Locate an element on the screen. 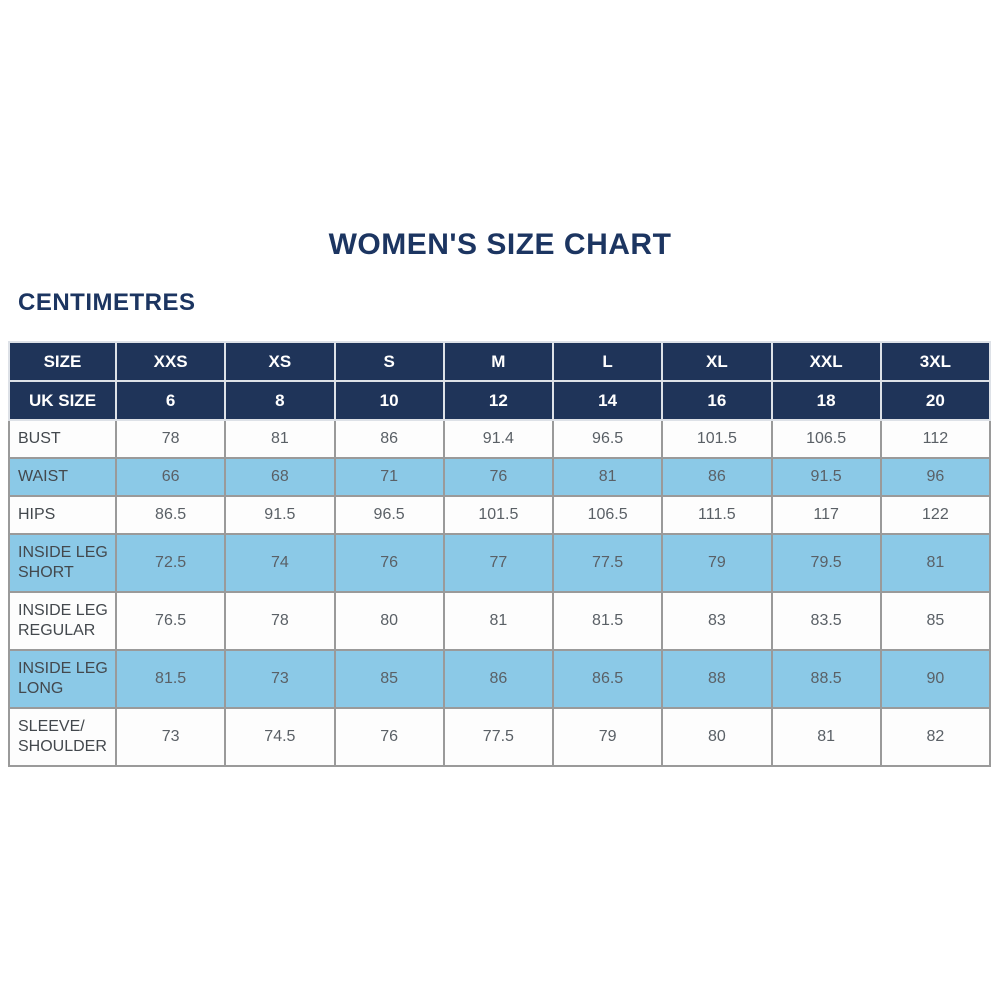  value-cell: 83.5 is located at coordinates (826, 621).